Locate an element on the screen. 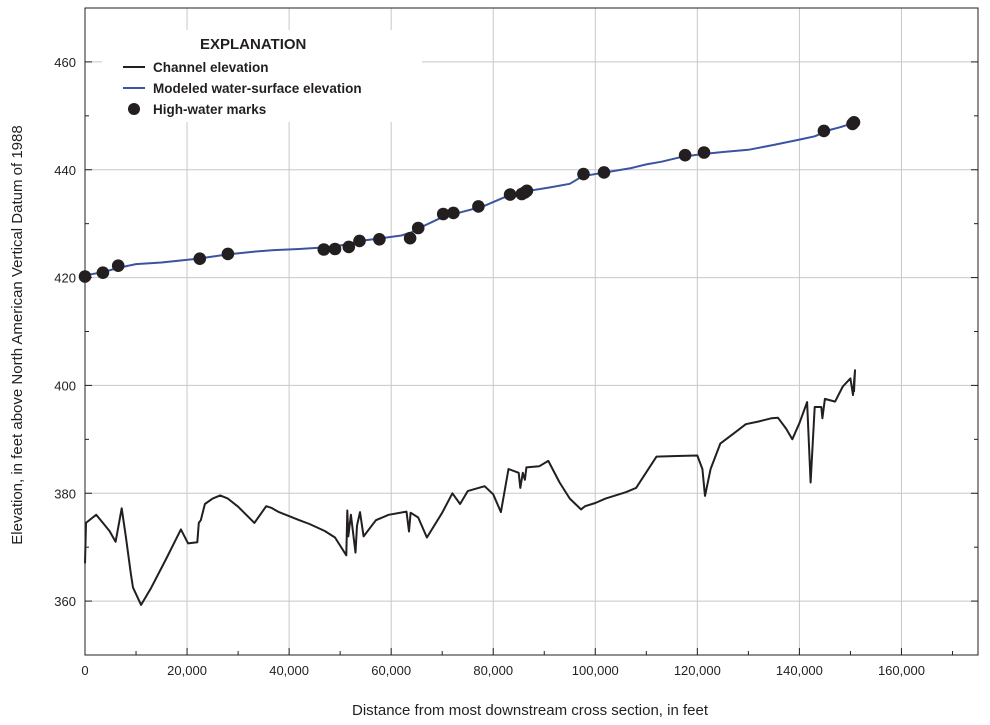 The image size is (990, 725). x-tick-label: 40,000 is located at coordinates (289, 670).